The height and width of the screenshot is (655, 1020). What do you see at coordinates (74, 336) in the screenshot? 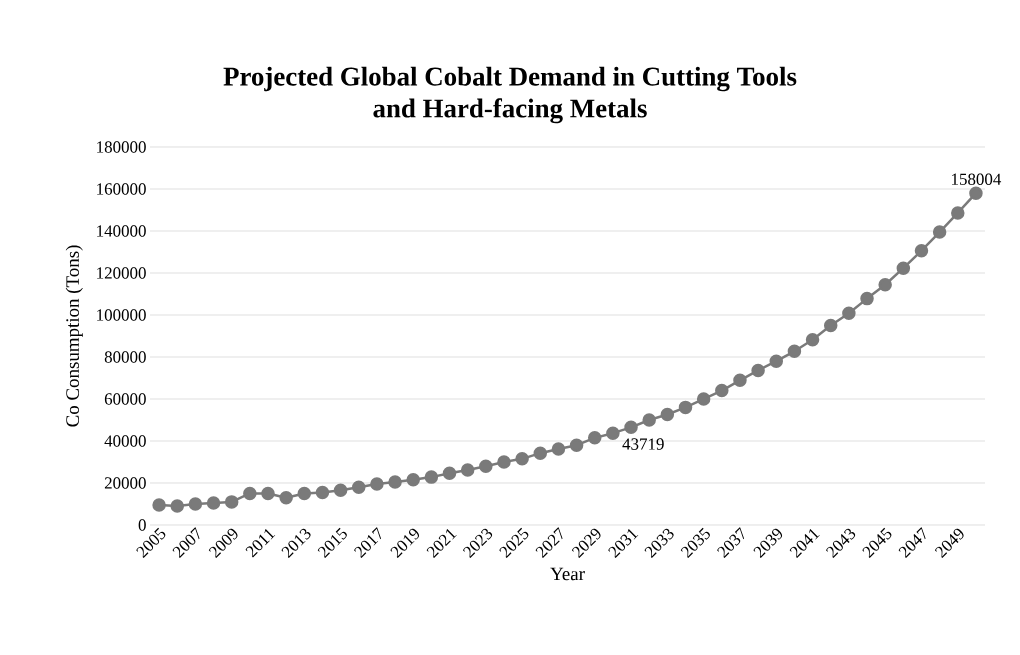
I see `y-axis-title: Co Consumption (Tons)` at bounding box center [74, 336].